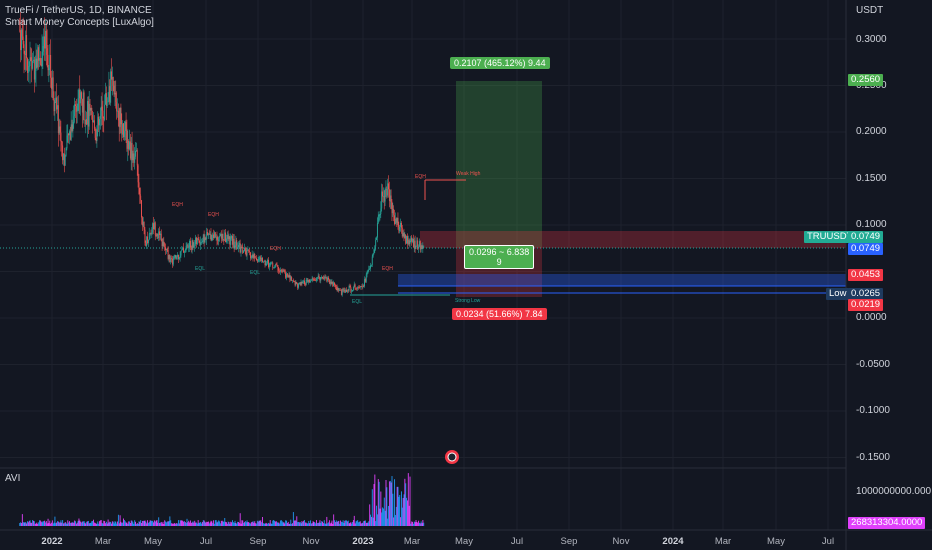 This screenshot has width=932, height=550. I want to click on symbol-title: TrueFi / TetherUS, 1D, BINANCE, so click(78, 10).